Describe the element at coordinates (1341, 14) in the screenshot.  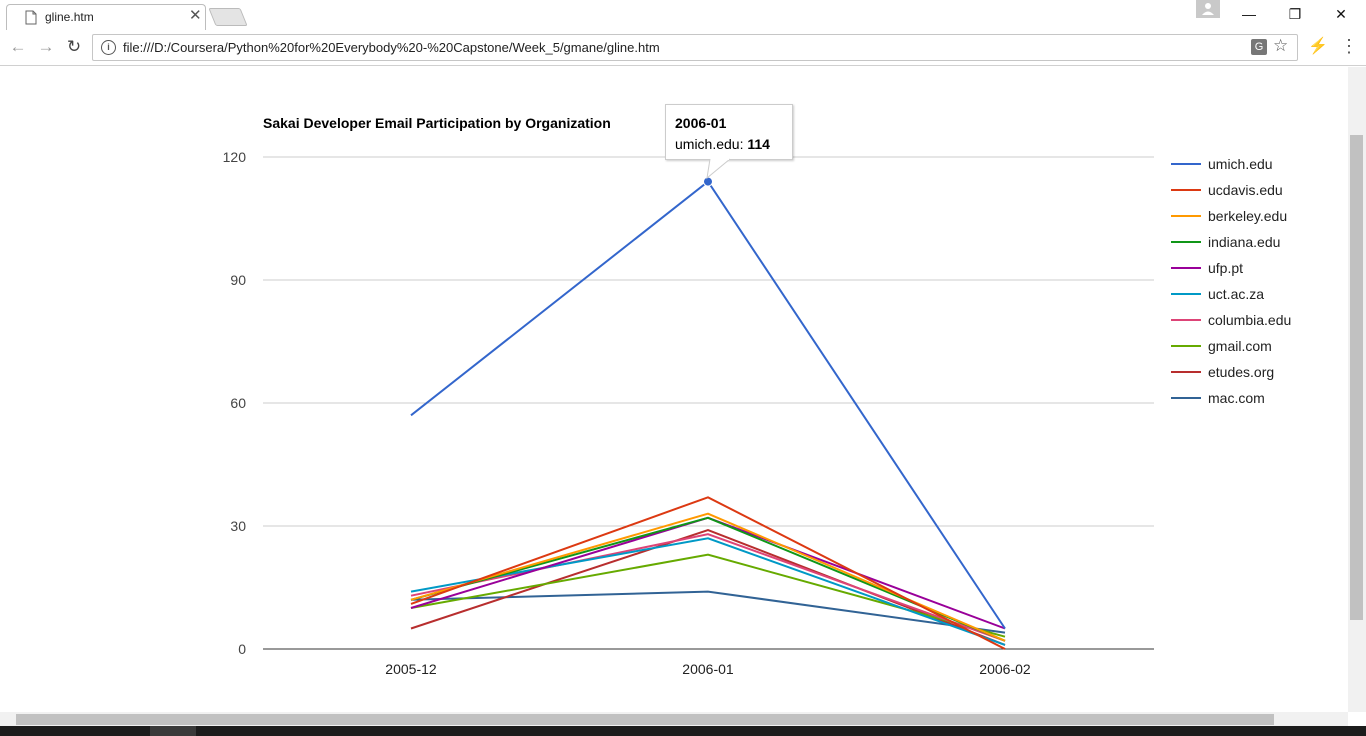
I see `window-close-icon: ✕` at that location.